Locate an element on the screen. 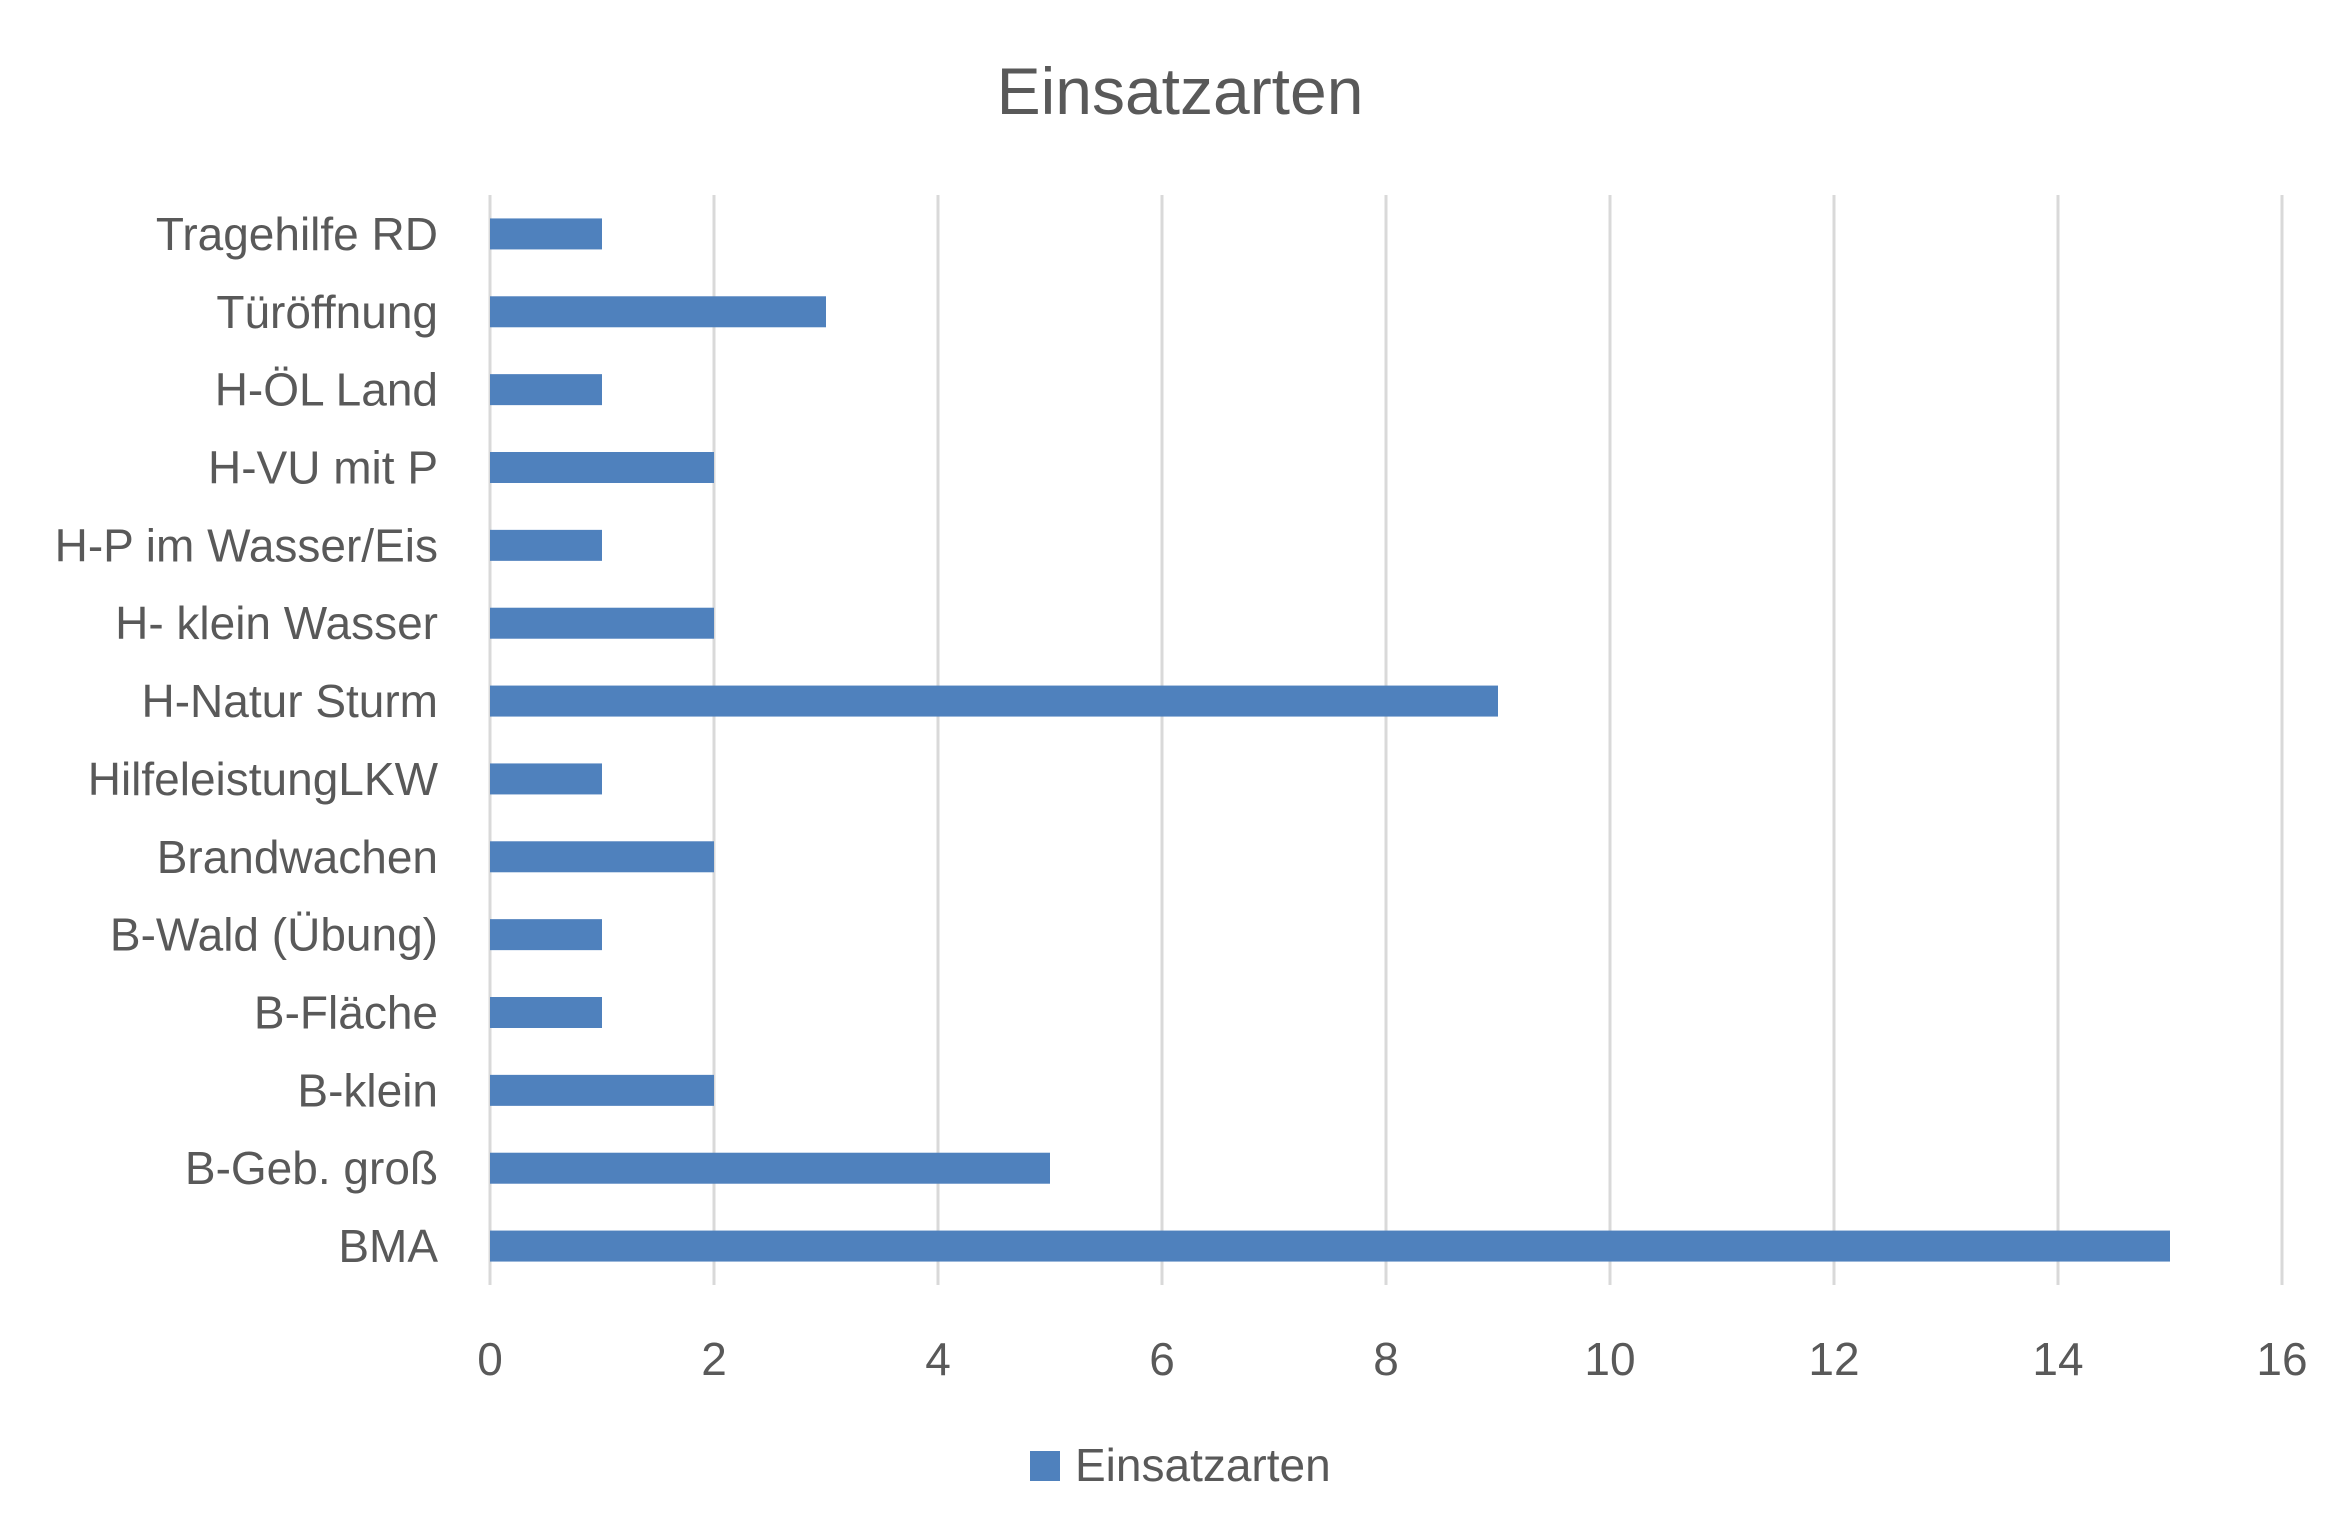 The height and width of the screenshot is (1533, 2348). chart-title: Einsatzarten is located at coordinates (1180, 91).